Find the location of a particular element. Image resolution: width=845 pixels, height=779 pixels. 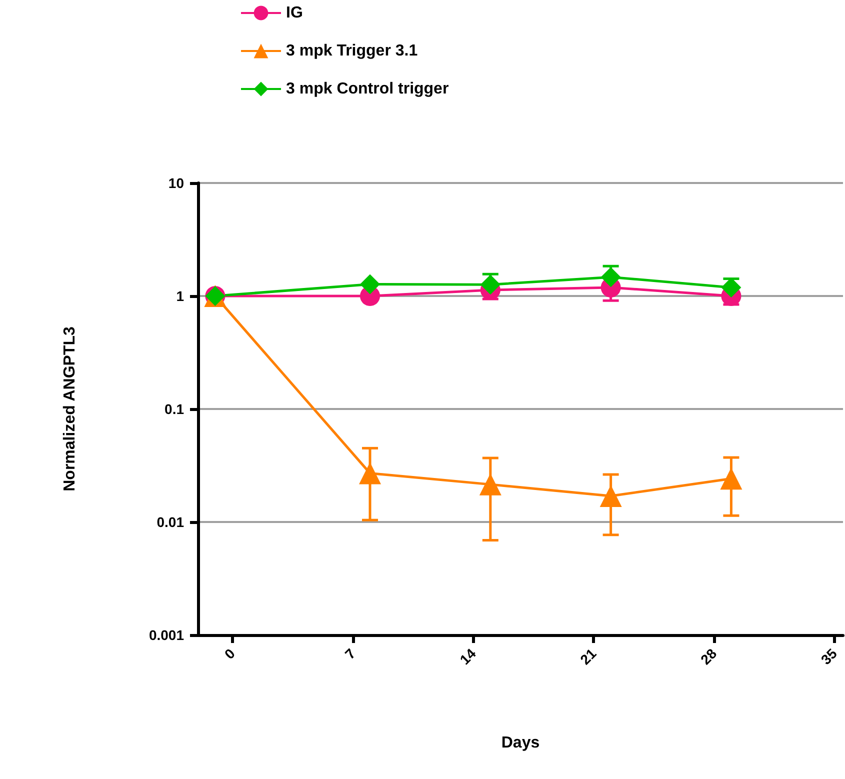

x-axis-title: Days is located at coordinates (520, 743).